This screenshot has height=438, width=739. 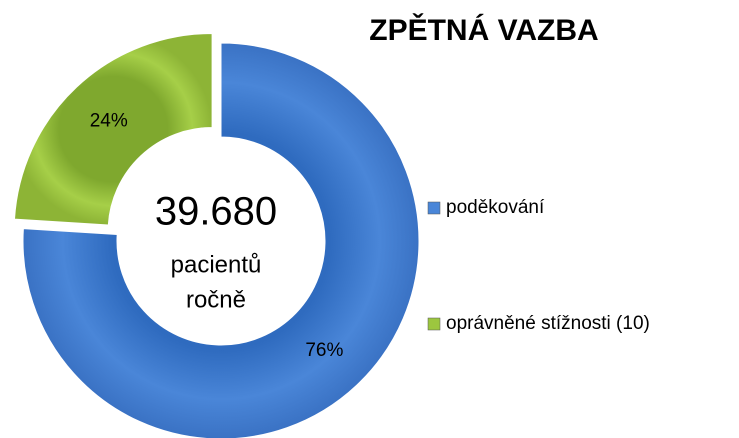 What do you see at coordinates (216, 212) in the screenshot?
I see `center-value: 39.680` at bounding box center [216, 212].